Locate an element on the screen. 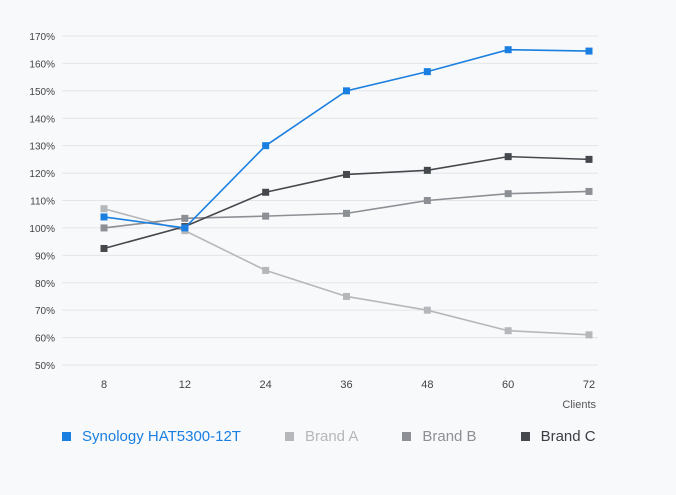 This screenshot has width=676, height=495. legend-item: Brand C is located at coordinates (558, 436).